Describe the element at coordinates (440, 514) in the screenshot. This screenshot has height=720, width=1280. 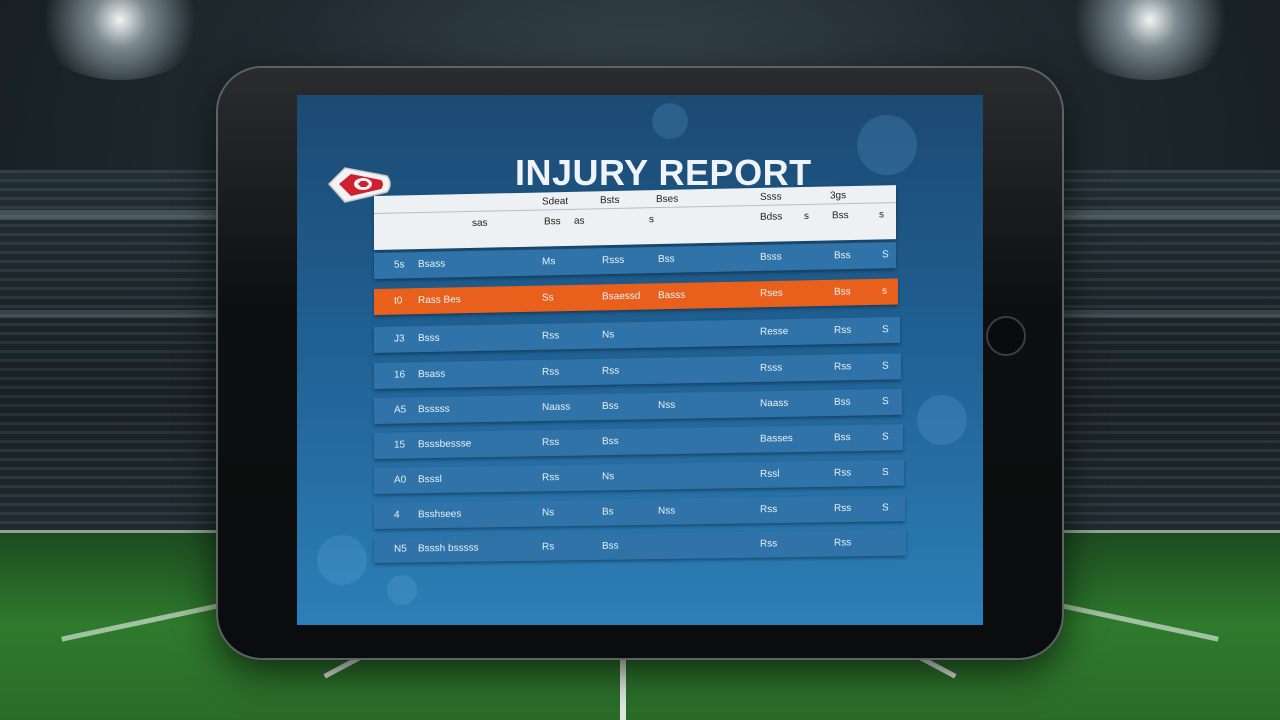
I see `row-cell-name: Bsshsees` at that location.